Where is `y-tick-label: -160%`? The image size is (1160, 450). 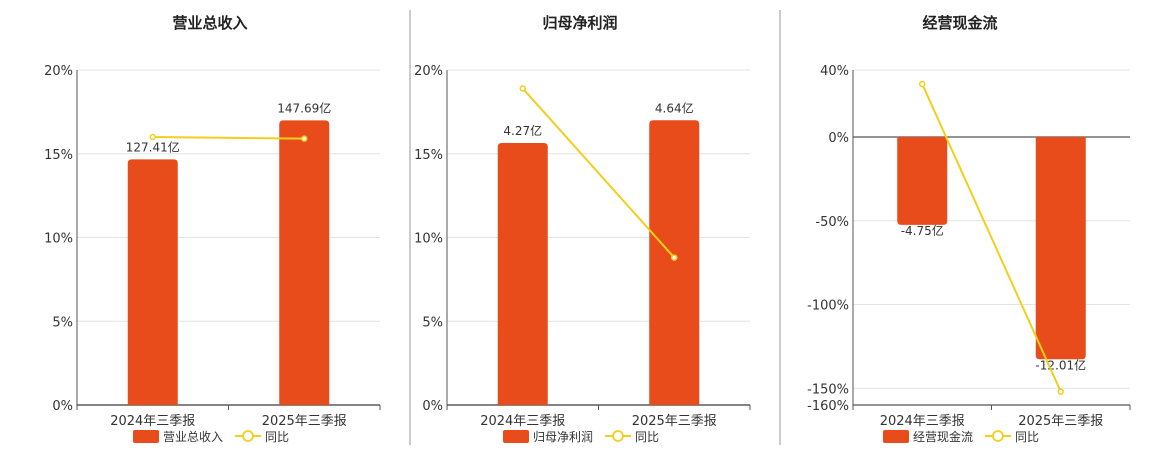 y-tick-label: -160% is located at coordinates (828, 406).